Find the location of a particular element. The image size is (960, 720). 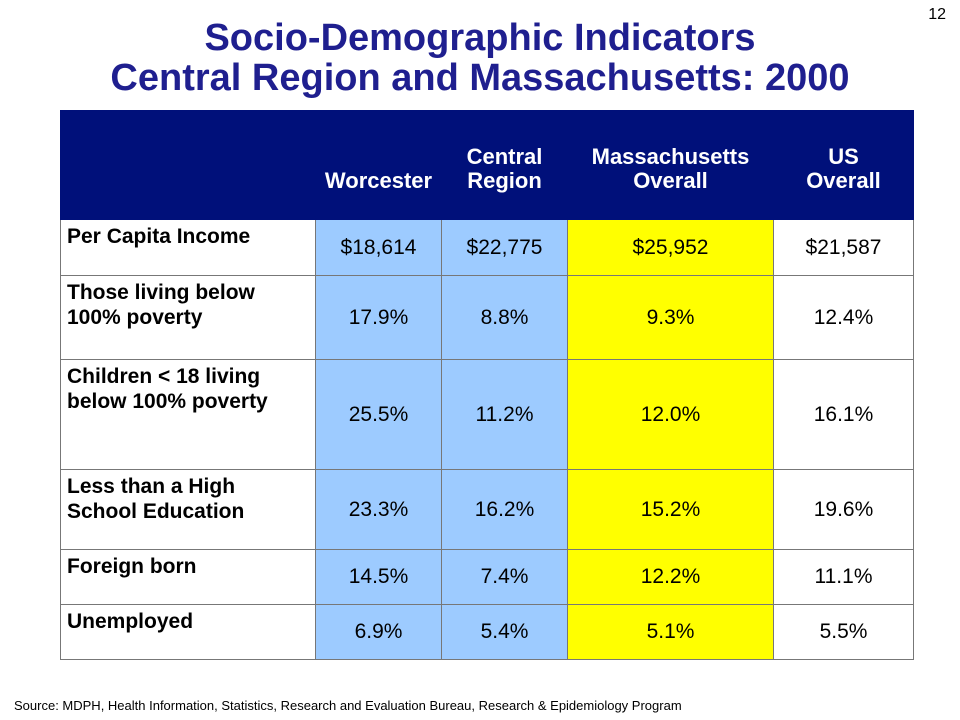

table-cell: 14.5% is located at coordinates (378, 577).